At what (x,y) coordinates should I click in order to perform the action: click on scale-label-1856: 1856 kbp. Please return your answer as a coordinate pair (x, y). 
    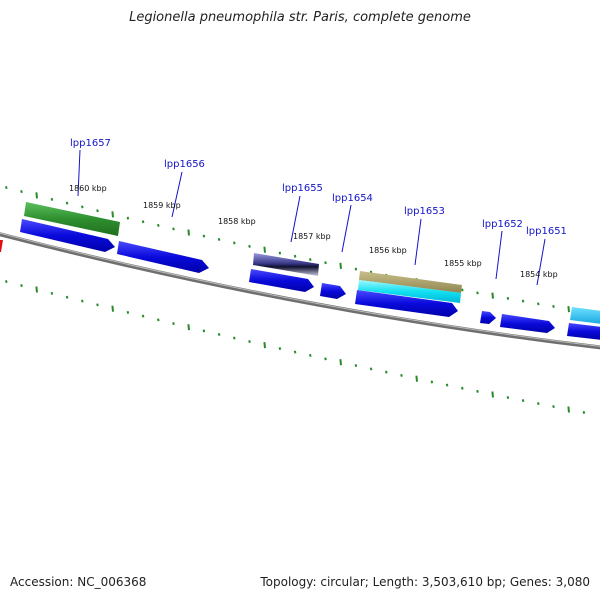
    Looking at the image, I should click on (388, 250).